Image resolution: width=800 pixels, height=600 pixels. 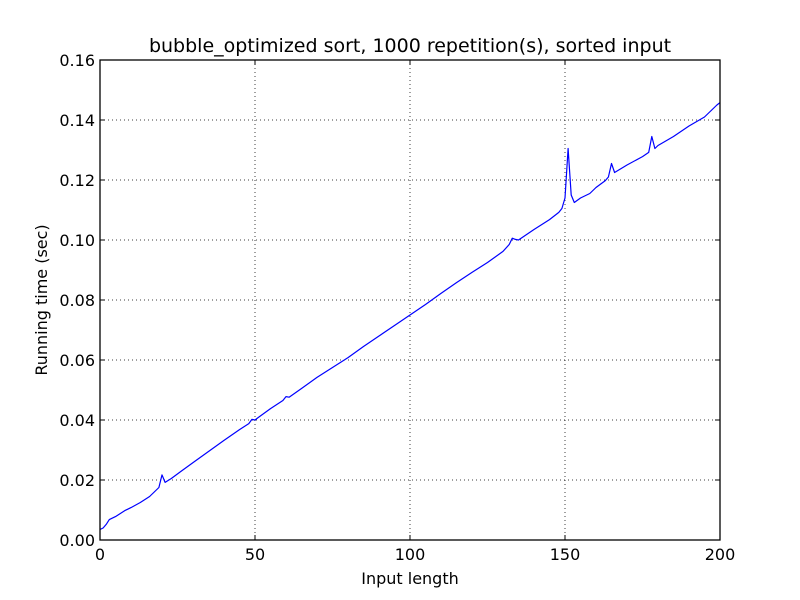 I want to click on y-tick-label: 0.14, so click(x=77, y=120).